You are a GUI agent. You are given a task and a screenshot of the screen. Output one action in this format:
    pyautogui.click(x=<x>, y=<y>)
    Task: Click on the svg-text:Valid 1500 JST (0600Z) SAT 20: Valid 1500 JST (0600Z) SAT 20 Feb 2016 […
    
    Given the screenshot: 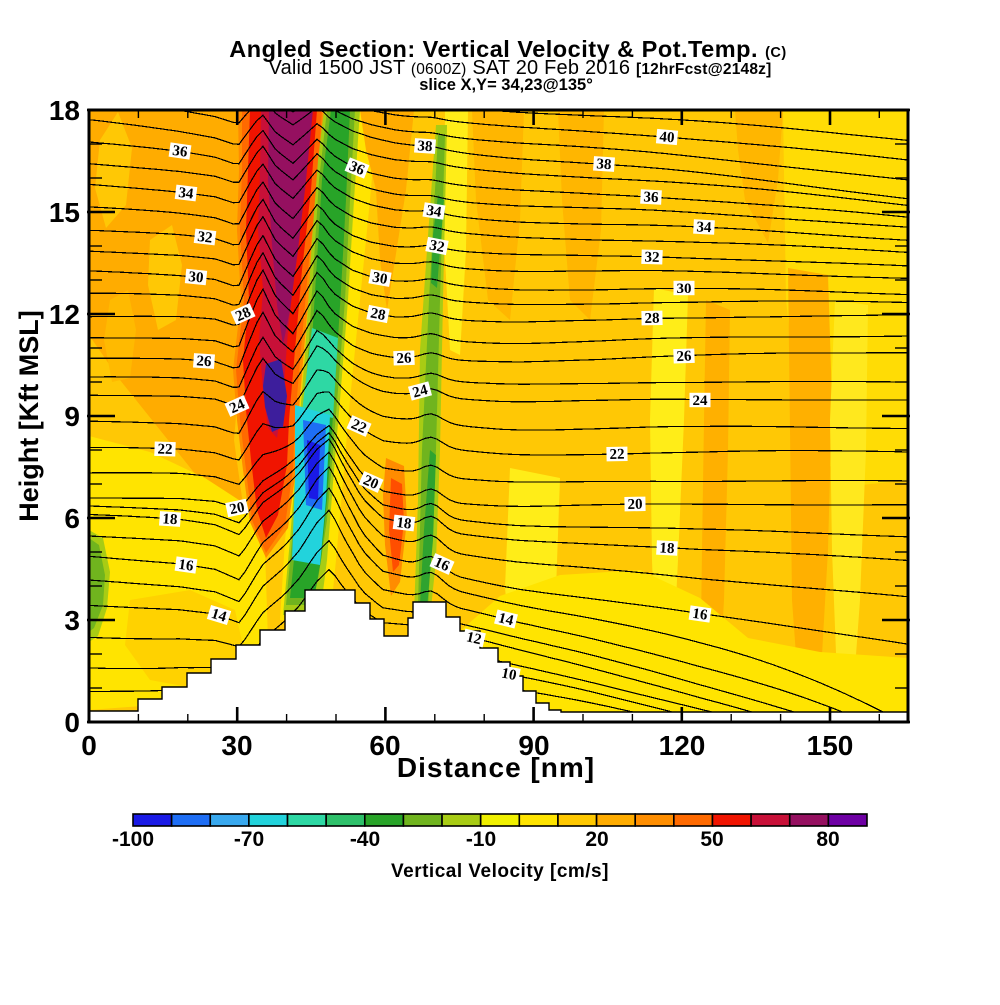 What is the action you would take?
    pyautogui.click(x=520, y=68)
    